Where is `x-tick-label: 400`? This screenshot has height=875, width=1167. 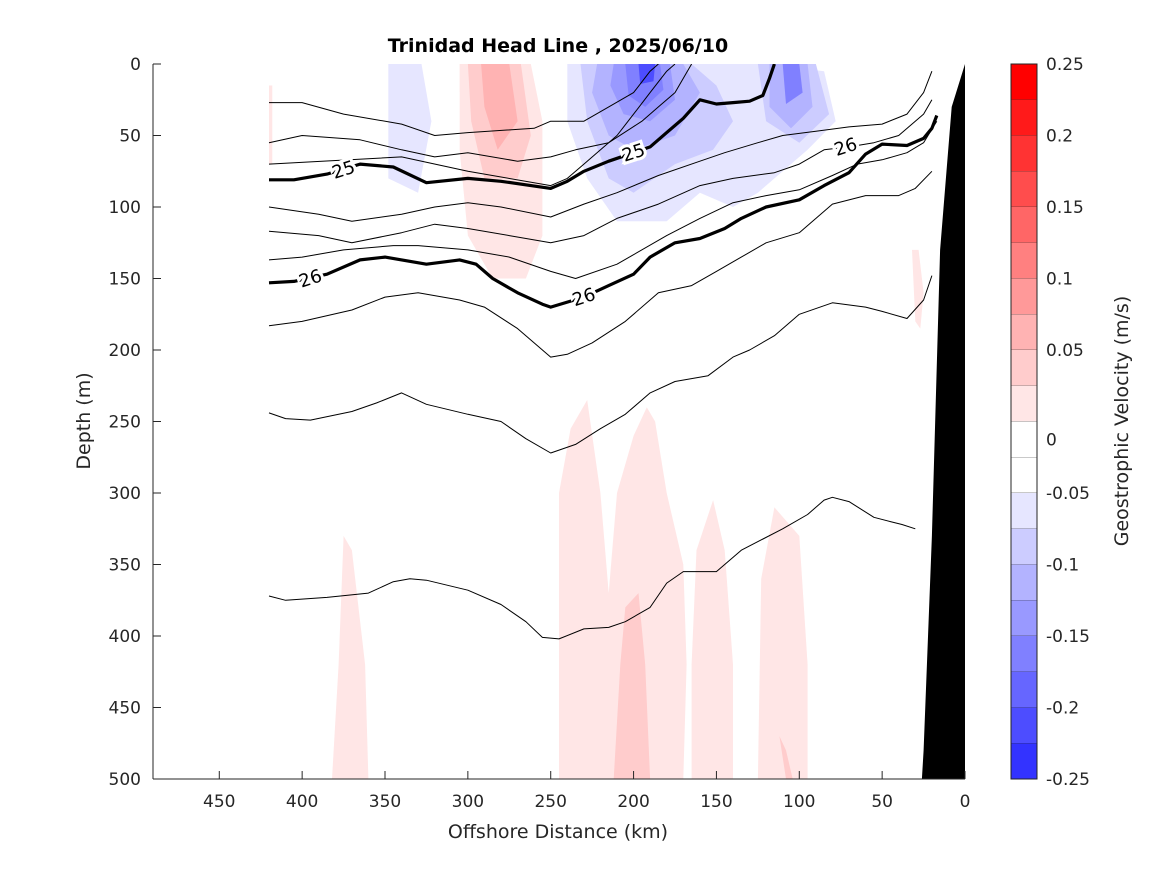 x-tick-label: 400 is located at coordinates (302, 802).